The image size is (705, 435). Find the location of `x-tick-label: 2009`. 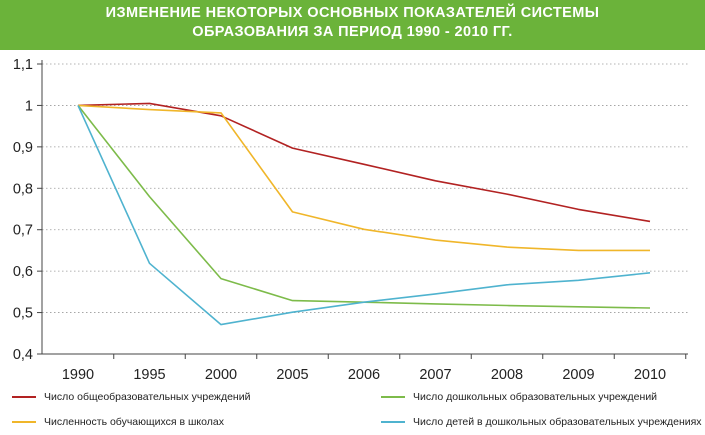

x-tick-label: 2009 is located at coordinates (578, 375).